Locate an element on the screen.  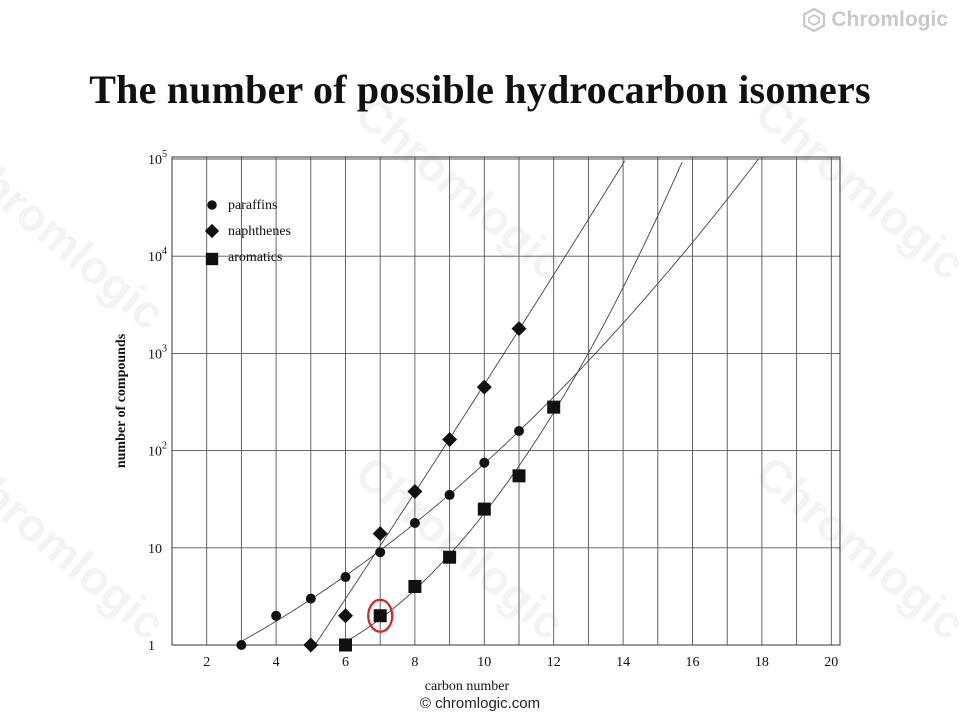
brand-name: Chromlogic is located at coordinates (889, 19).